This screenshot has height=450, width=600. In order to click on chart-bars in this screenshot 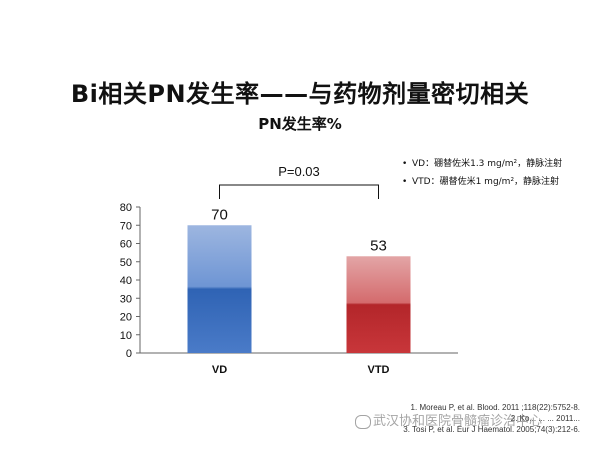, I will do `click(299, 289)`.